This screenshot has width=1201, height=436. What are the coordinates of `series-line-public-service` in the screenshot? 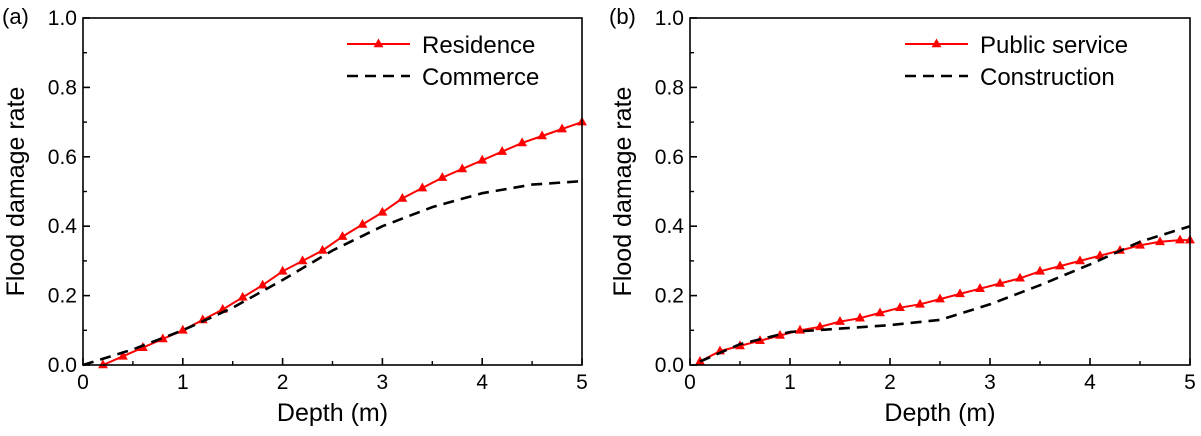 It's located at (944, 301).